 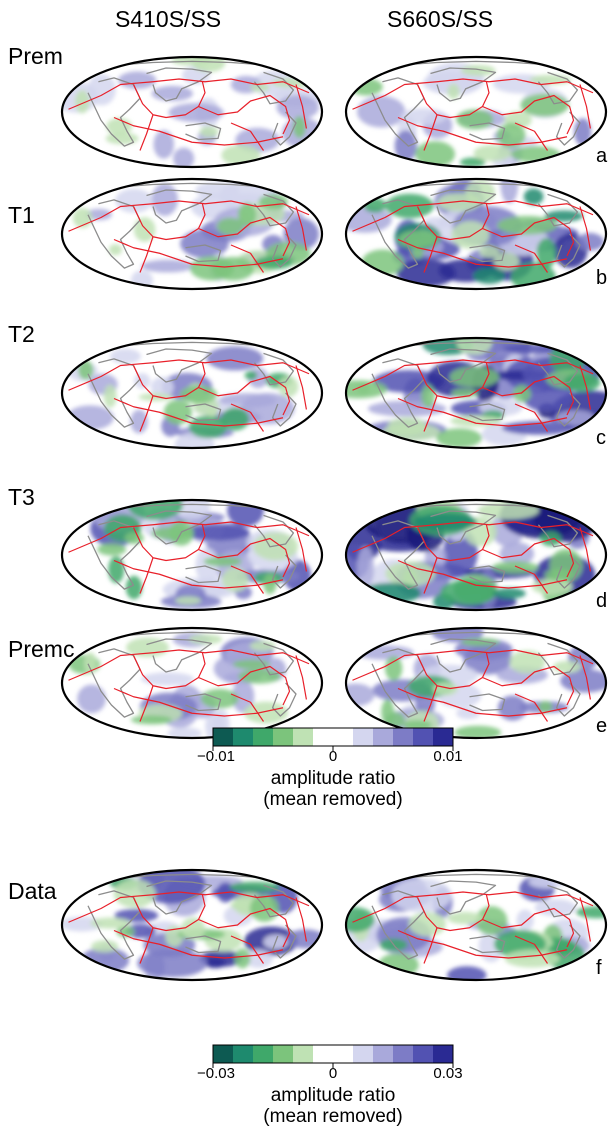 What do you see at coordinates (599, 968) in the screenshot?
I see `panel-letter-f: f` at bounding box center [599, 968].